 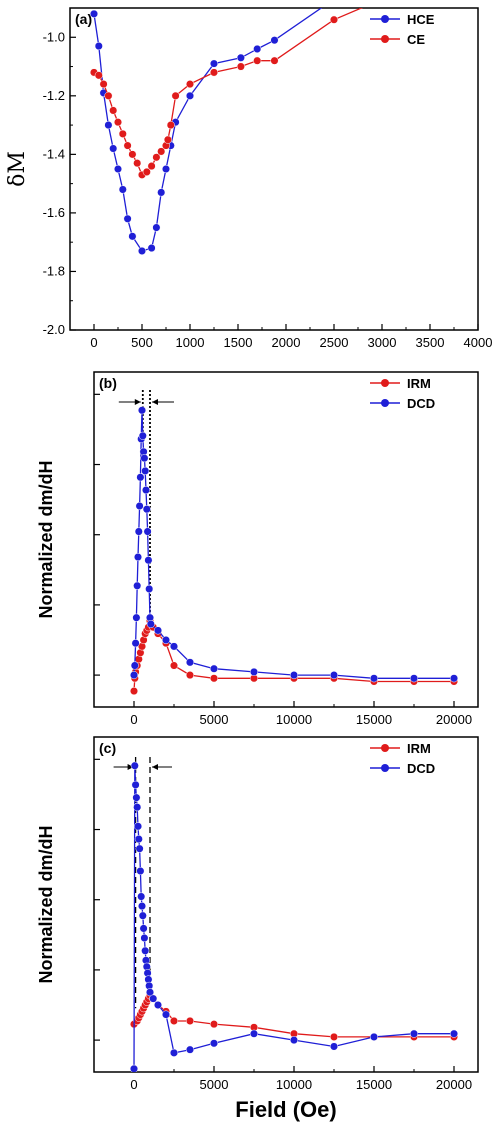 I want to click on legend-marker-hce, so click(x=385, y=19).